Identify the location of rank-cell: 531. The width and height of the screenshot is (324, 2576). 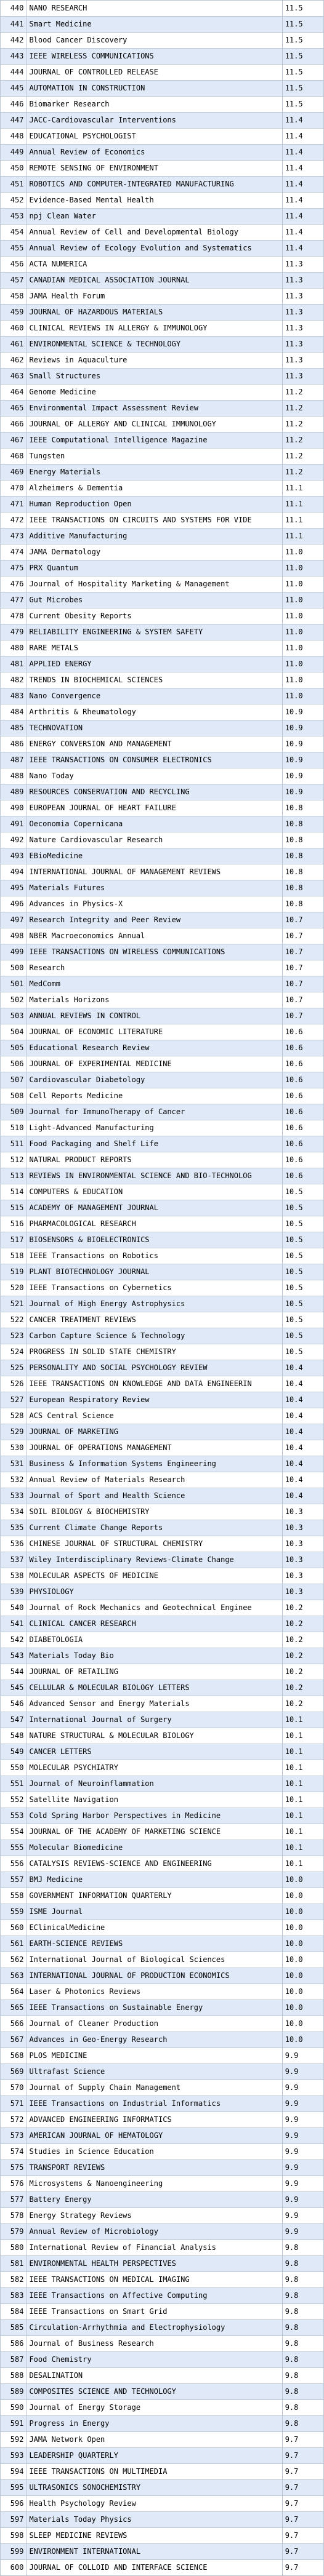
(14, 1464).